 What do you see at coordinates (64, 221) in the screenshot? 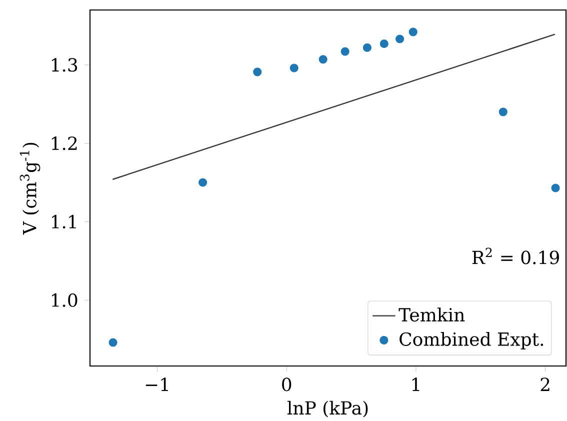
I see `y-tick-label: 1.1` at bounding box center [64, 221].